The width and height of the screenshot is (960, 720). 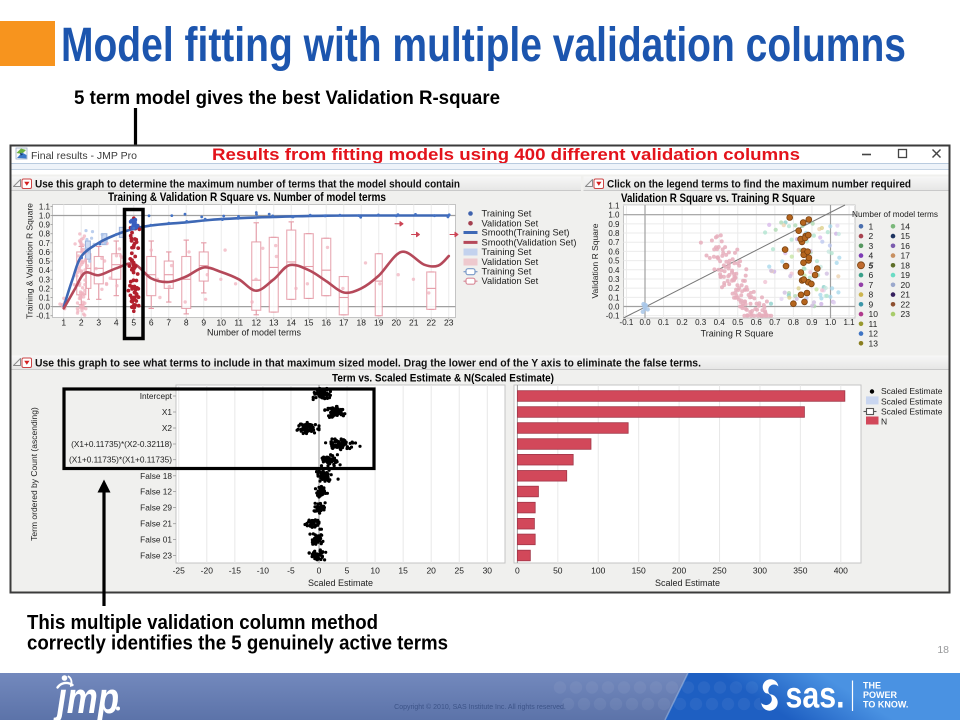 I want to click on svg-text:Term ordered by Count (ascendi: Term ordered by Count (ascending), so click(x=34, y=474).